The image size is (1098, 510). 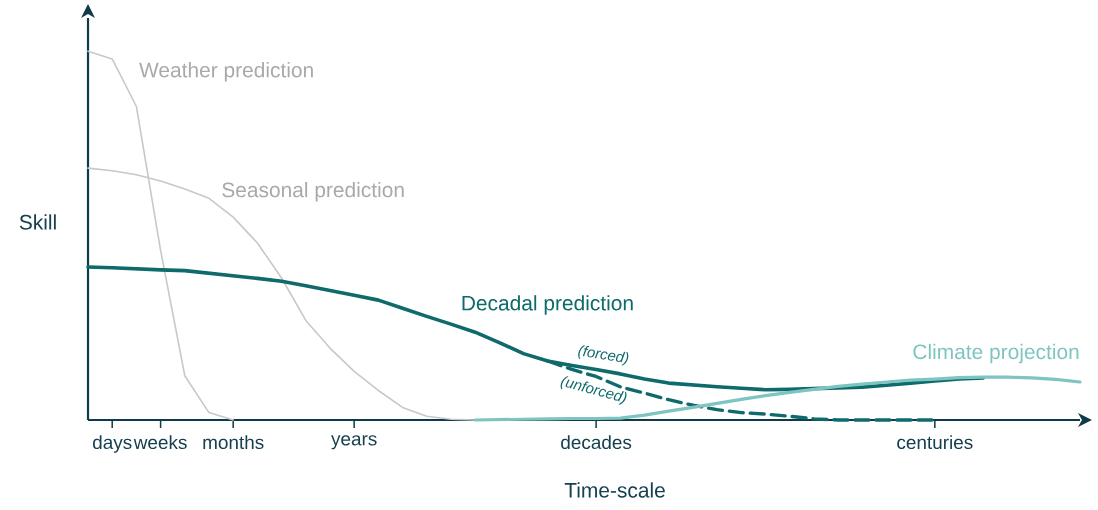 I want to click on x-tick-label: months, so click(x=233, y=442).